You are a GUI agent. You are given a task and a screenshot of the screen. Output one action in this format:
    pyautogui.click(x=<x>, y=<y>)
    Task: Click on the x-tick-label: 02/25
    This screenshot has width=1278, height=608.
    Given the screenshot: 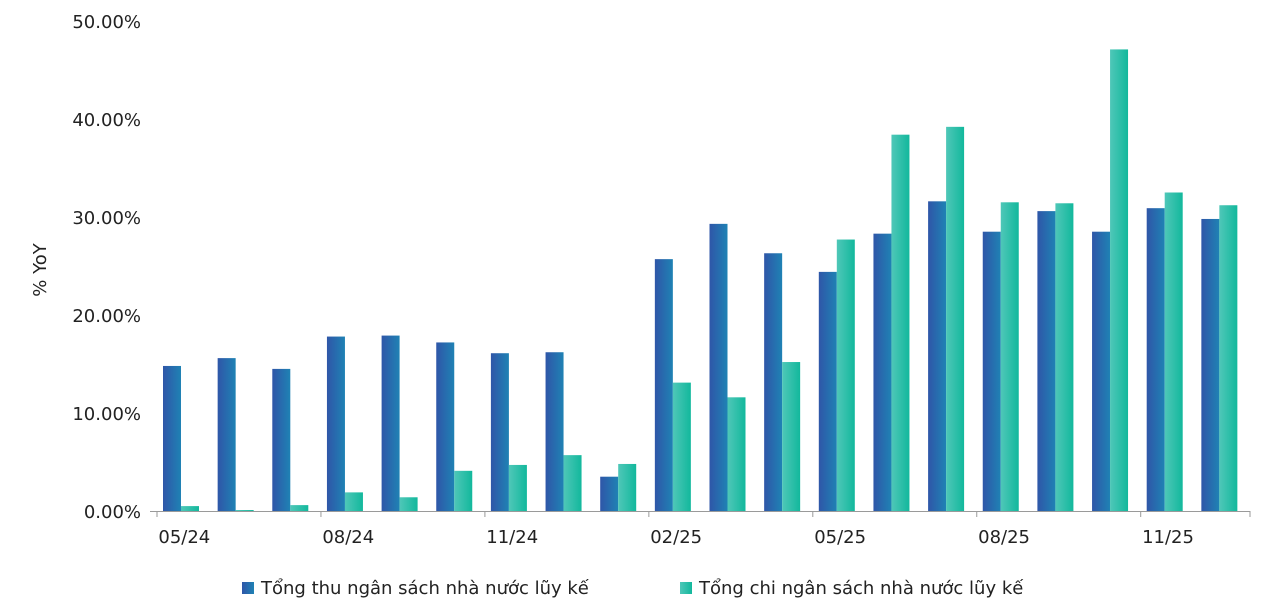 What is the action you would take?
    pyautogui.click(x=676, y=537)
    